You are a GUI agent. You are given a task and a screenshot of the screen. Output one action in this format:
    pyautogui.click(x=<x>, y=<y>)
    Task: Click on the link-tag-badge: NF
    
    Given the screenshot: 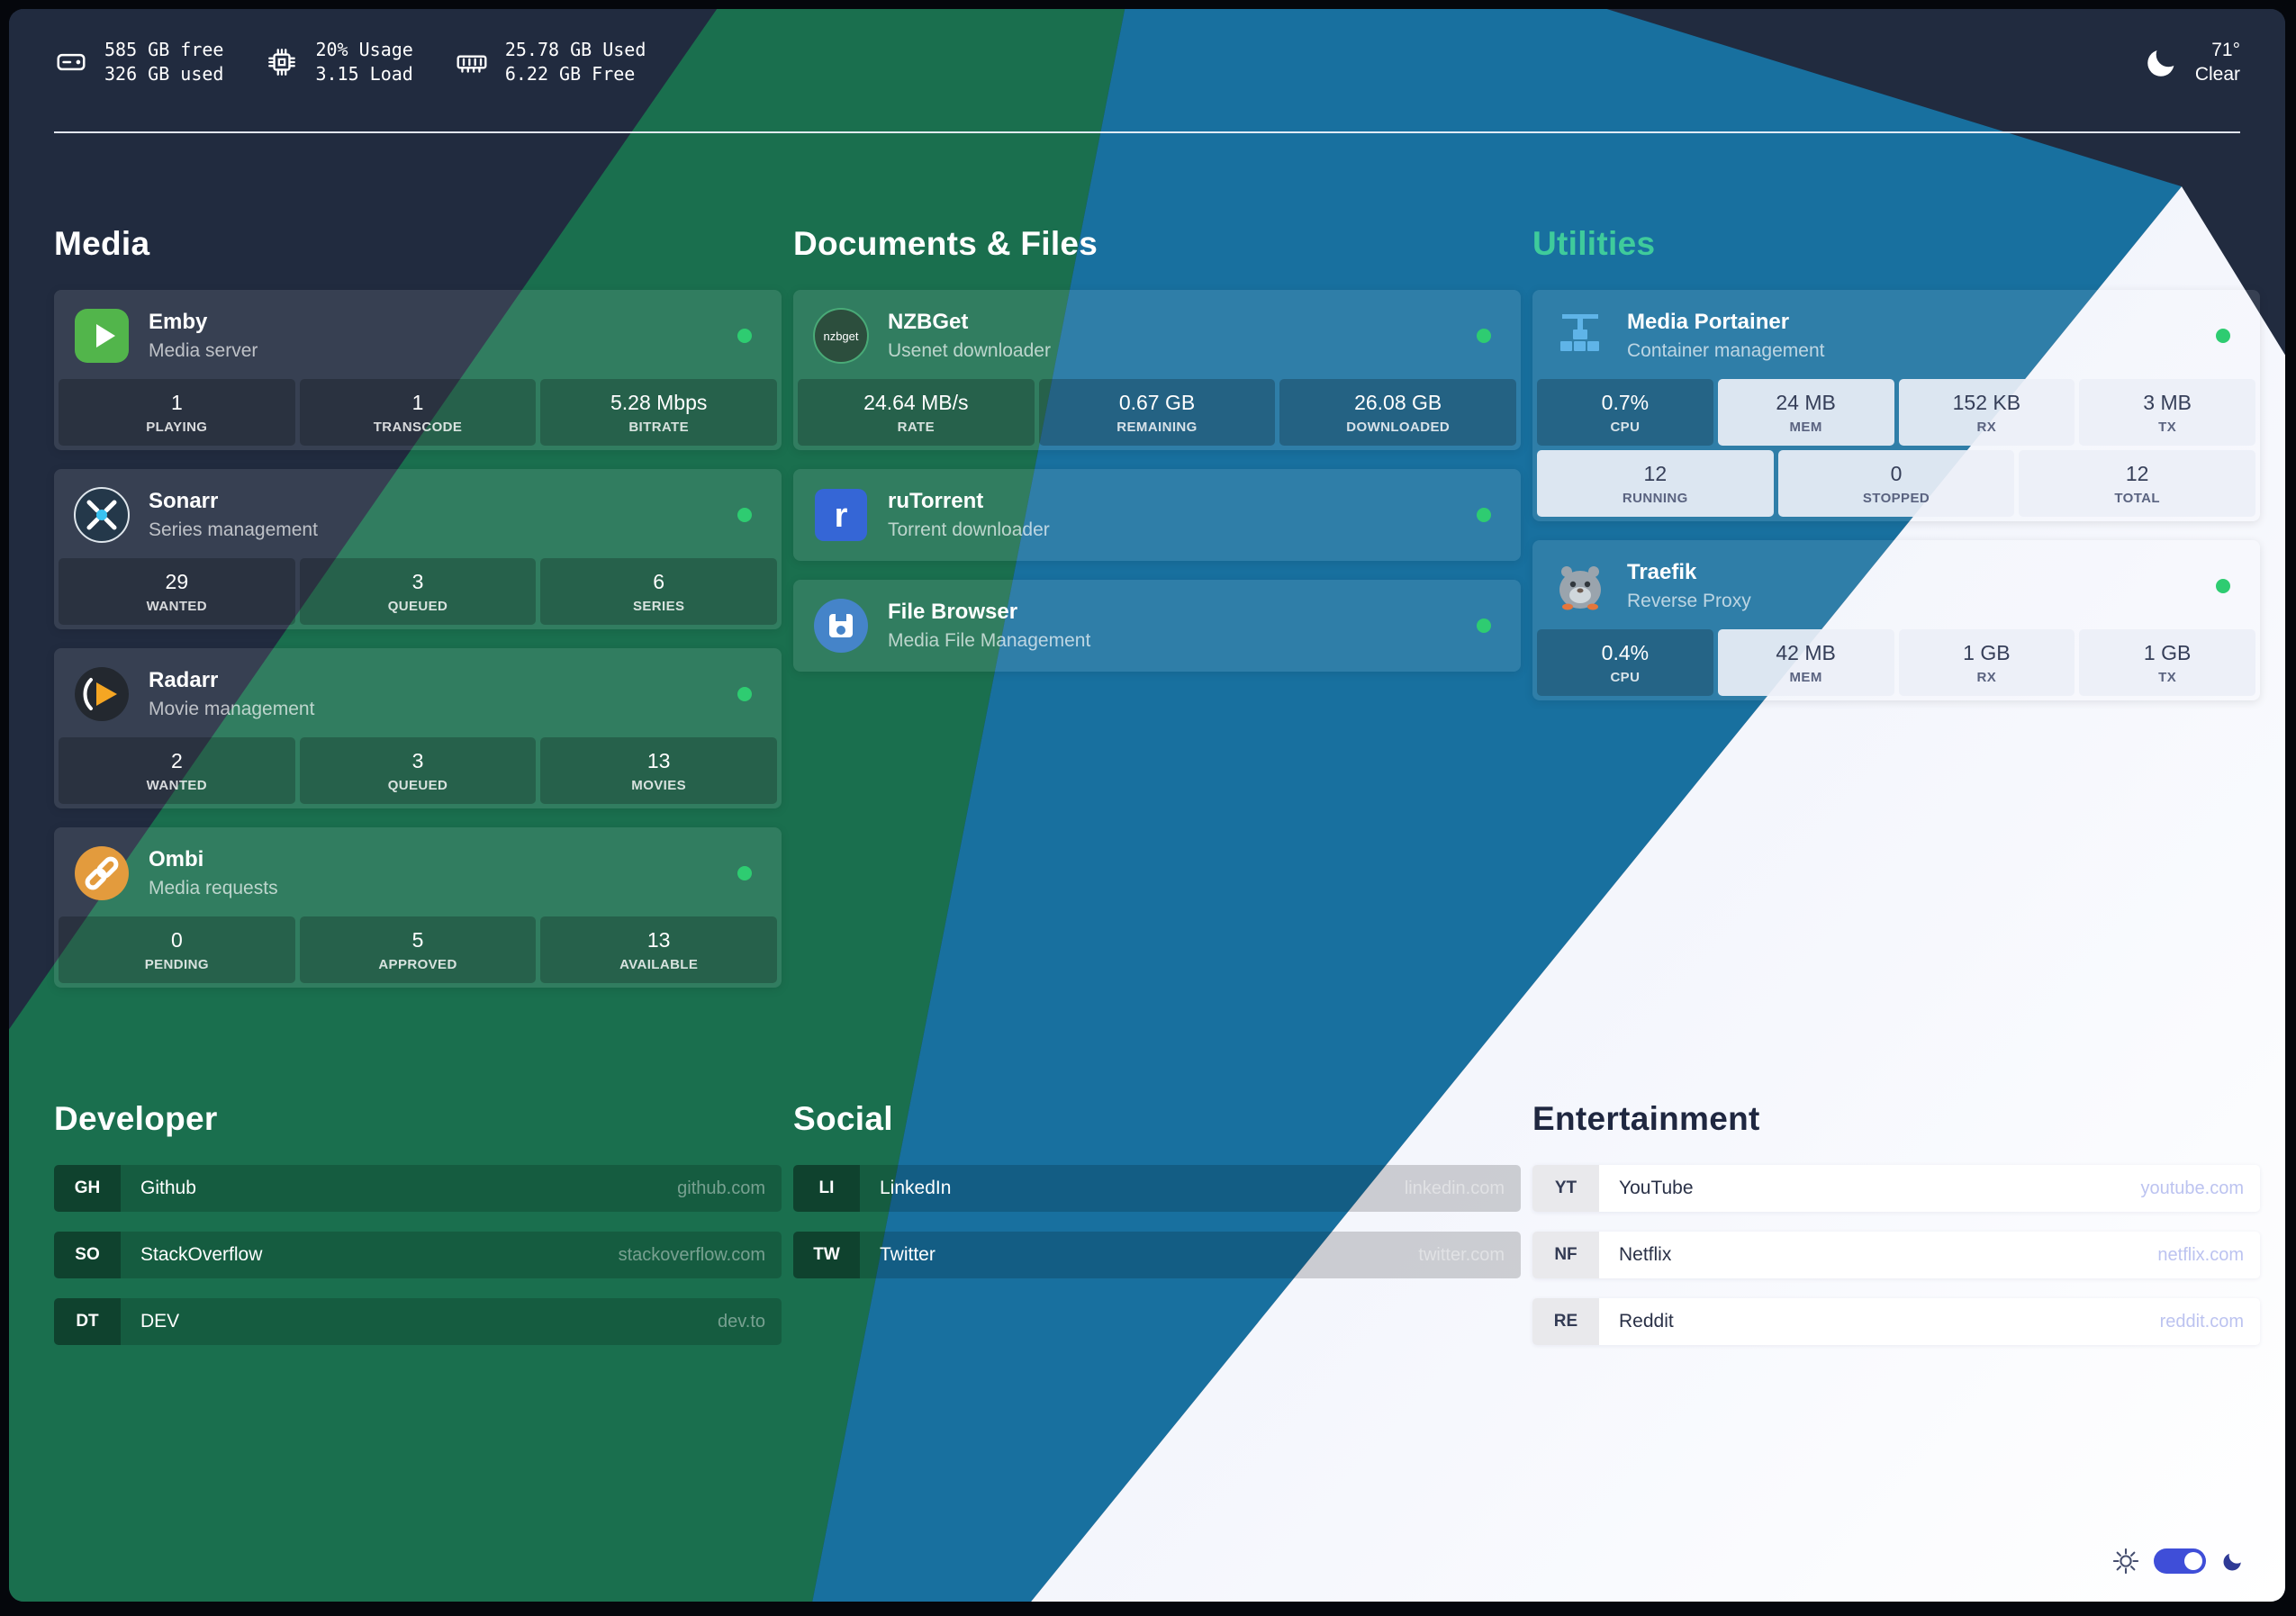 What is the action you would take?
    pyautogui.click(x=1565, y=1255)
    